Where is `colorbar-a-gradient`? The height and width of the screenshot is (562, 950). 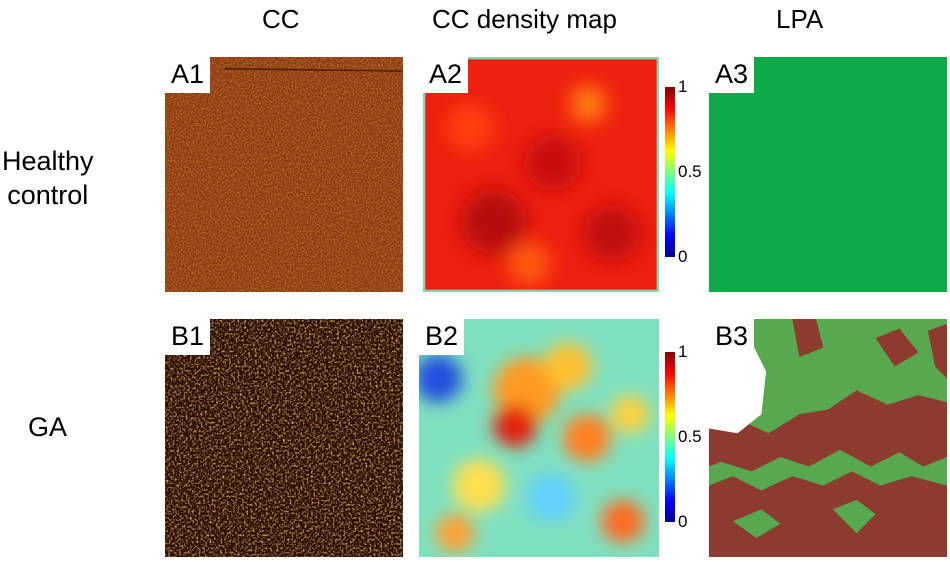
colorbar-a-gradient is located at coordinates (670, 172).